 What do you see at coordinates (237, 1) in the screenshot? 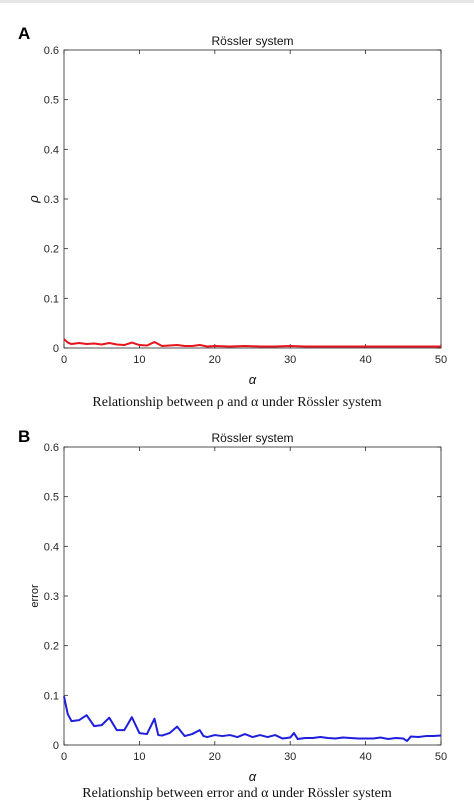
I see `top-edge-line` at bounding box center [237, 1].